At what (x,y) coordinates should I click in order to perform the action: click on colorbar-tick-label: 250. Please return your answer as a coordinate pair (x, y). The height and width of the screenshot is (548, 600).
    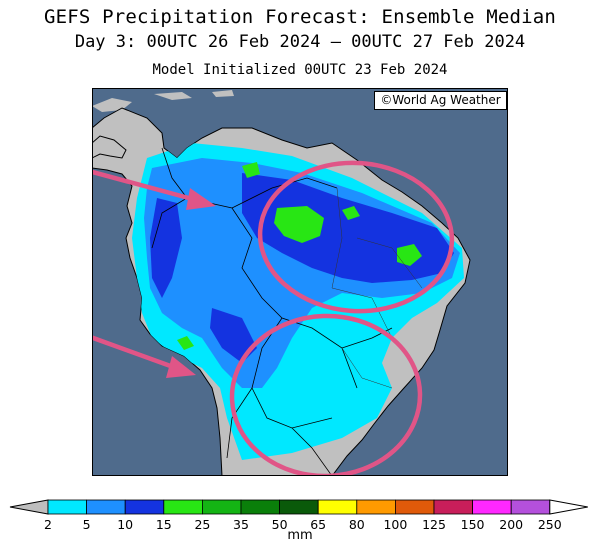
    Looking at the image, I should click on (550, 524).